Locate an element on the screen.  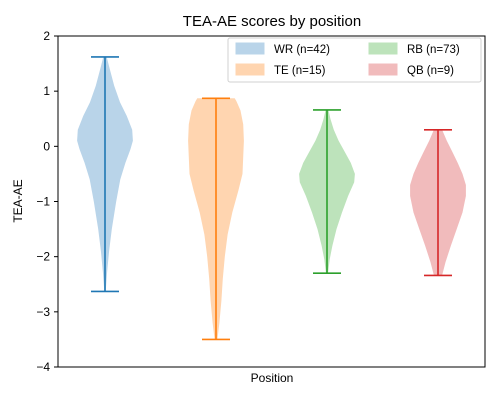
legend-label: QB (n=9) is located at coordinates (430, 71).